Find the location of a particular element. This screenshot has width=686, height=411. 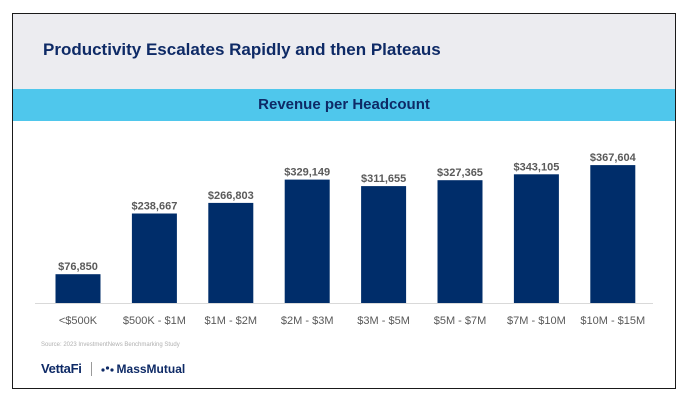

value-label-3: $329,149 is located at coordinates (307, 173).